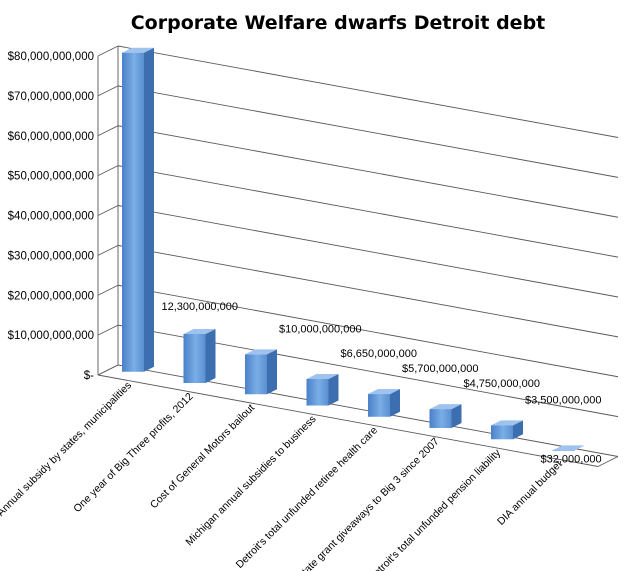 The image size is (640, 571). Describe the element at coordinates (89, 376) in the screenshot. I see `y-tick-label: $-` at that location.